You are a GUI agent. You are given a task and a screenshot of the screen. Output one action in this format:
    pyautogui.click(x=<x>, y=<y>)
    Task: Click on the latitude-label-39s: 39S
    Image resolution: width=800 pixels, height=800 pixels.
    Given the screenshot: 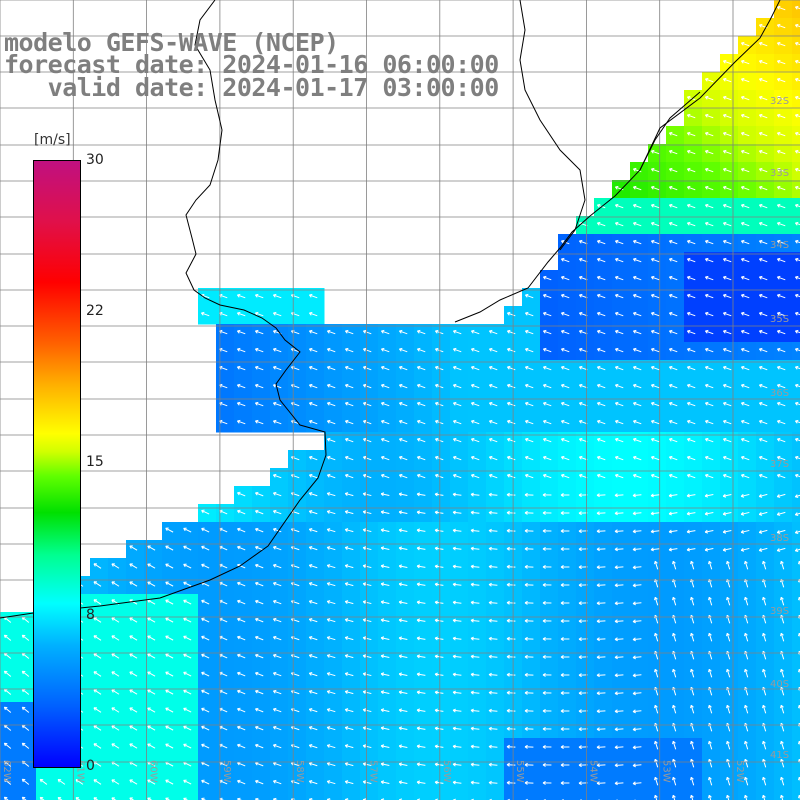 What is the action you would take?
    pyautogui.click(x=779, y=611)
    